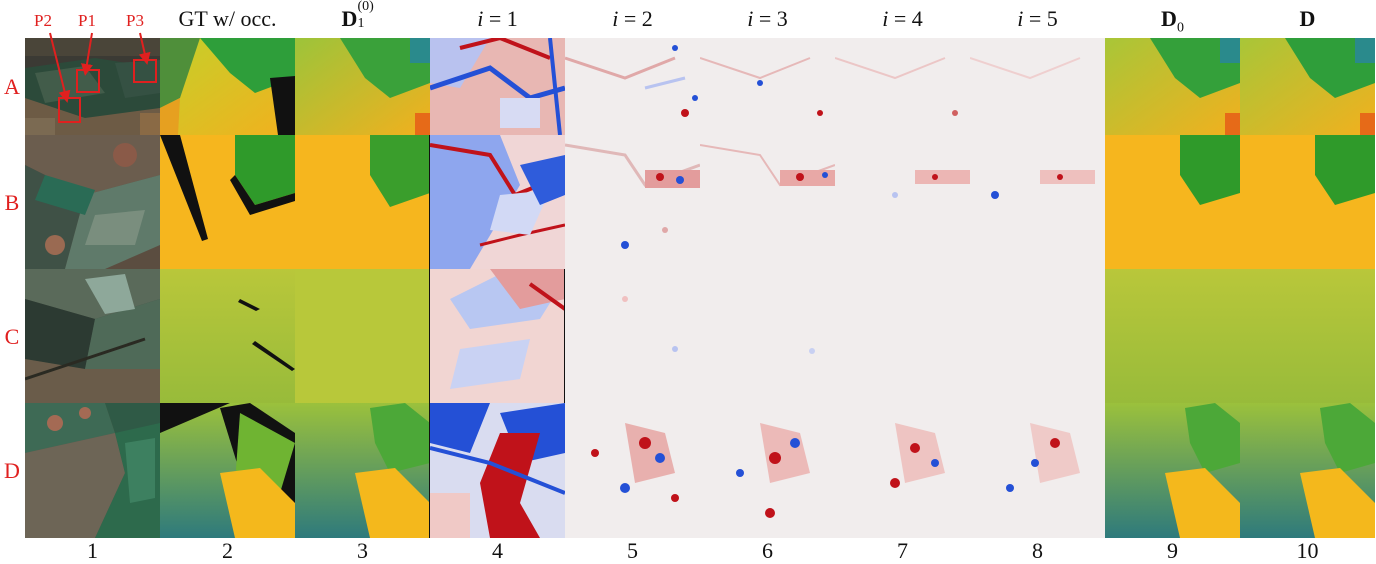 This screenshot has width=1376, height=564. Describe the element at coordinates (1307, 202) in the screenshot. I see `d-final-row-b` at that location.